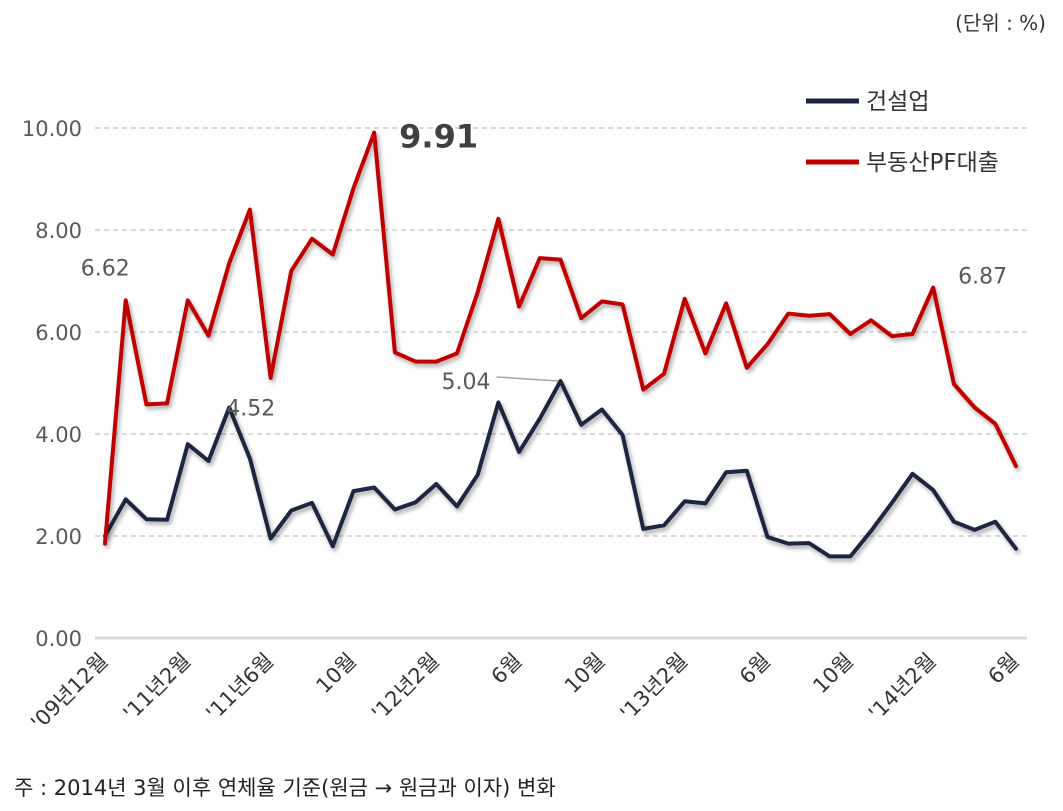 This screenshot has width=1063, height=811. Describe the element at coordinates (466, 382) in the screenshot. I see `data-label: 5.04` at that location.